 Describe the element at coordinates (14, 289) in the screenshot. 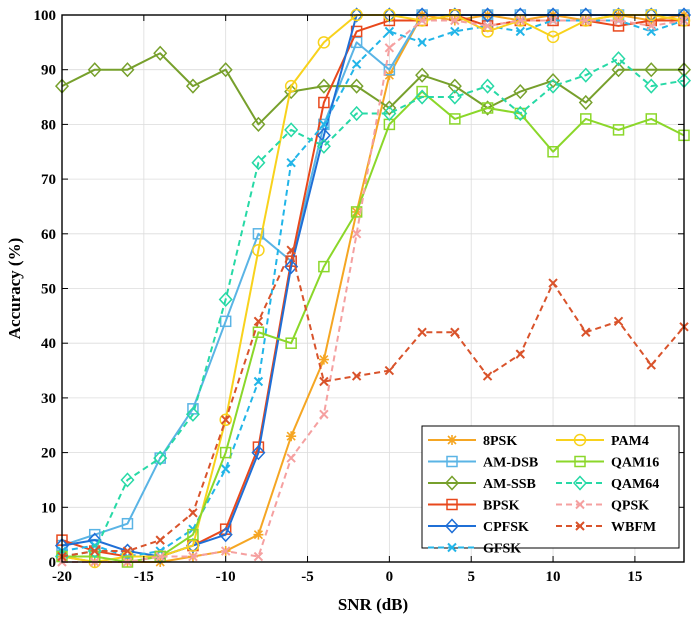

I see `y-axis-title: Accuracy (%)` at that location.